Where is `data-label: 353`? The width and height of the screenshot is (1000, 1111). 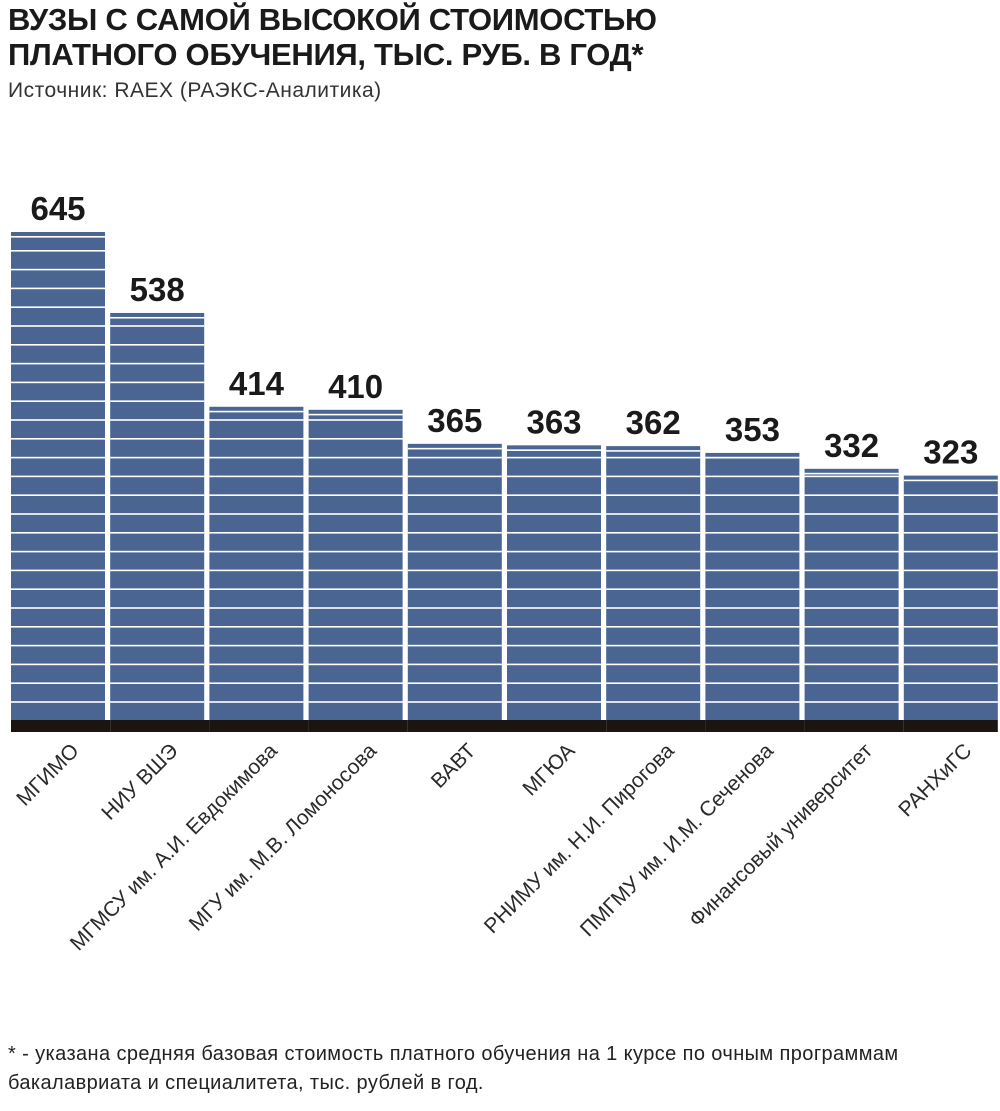
data-label: 353 is located at coordinates (752, 429).